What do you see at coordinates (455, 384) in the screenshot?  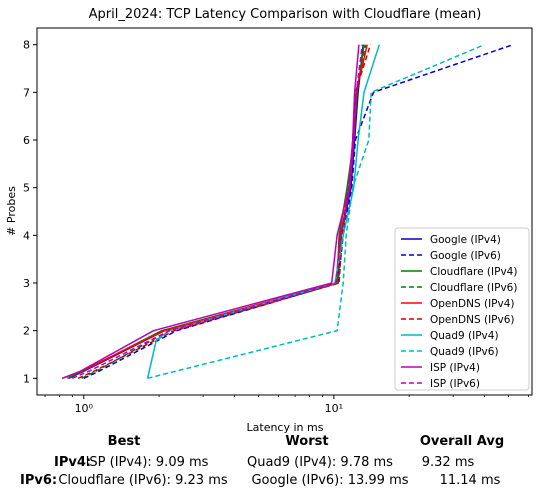 I see `legend-label-isp-ipv6: ISP (IPv6)` at bounding box center [455, 384].